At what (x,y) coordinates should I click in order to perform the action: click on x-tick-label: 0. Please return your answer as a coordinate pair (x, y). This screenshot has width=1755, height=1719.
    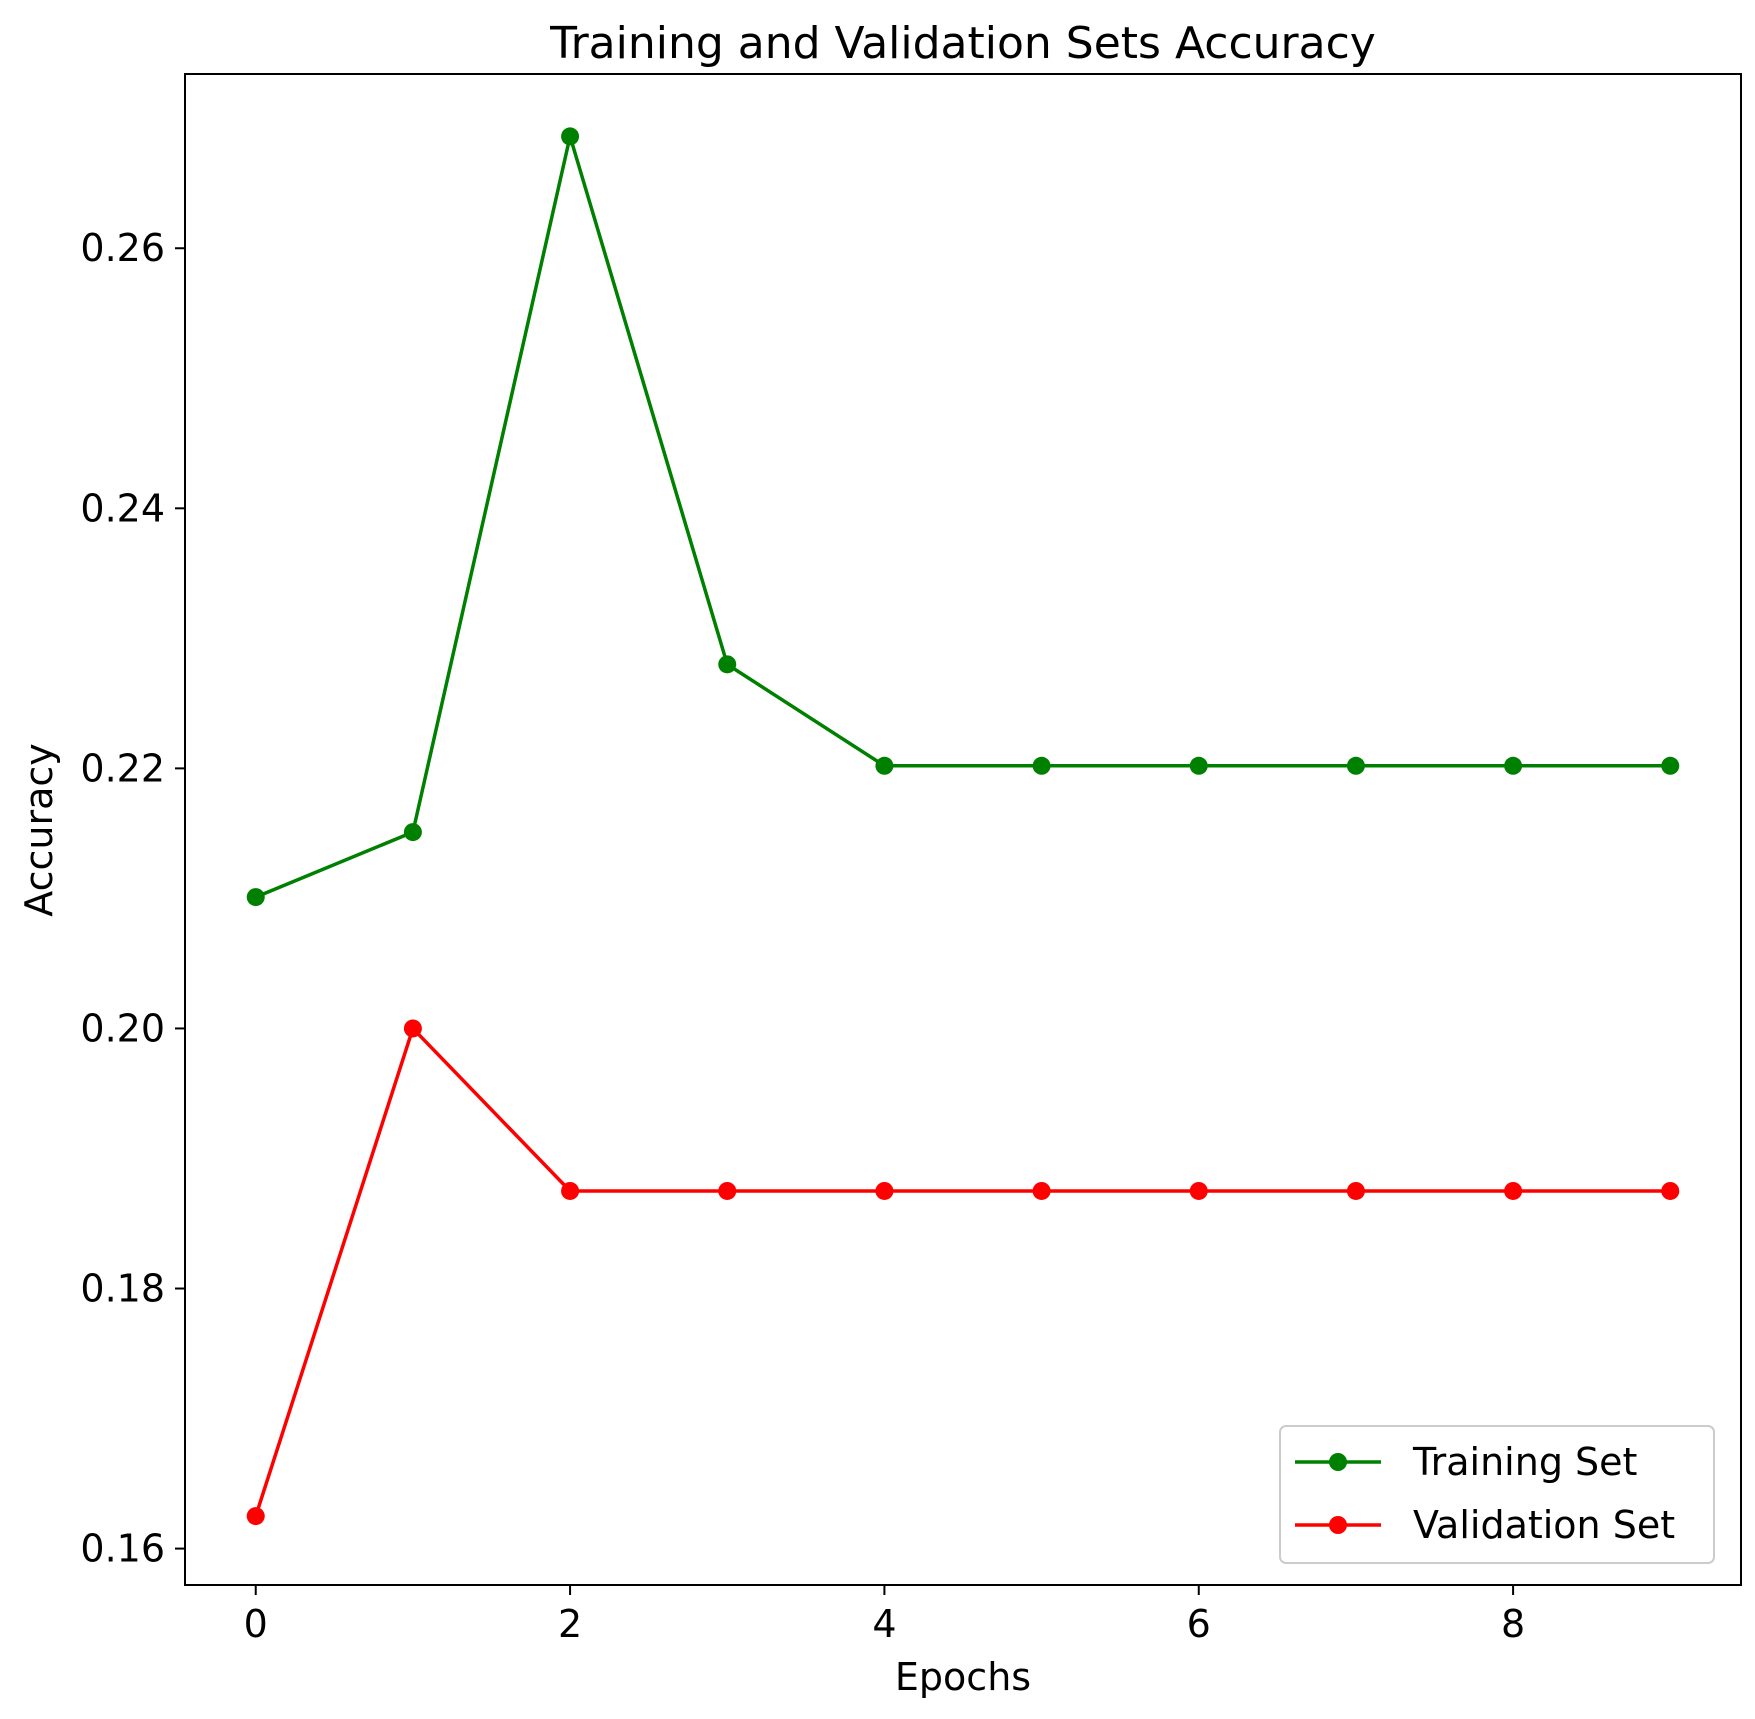
    Looking at the image, I should click on (256, 1624).